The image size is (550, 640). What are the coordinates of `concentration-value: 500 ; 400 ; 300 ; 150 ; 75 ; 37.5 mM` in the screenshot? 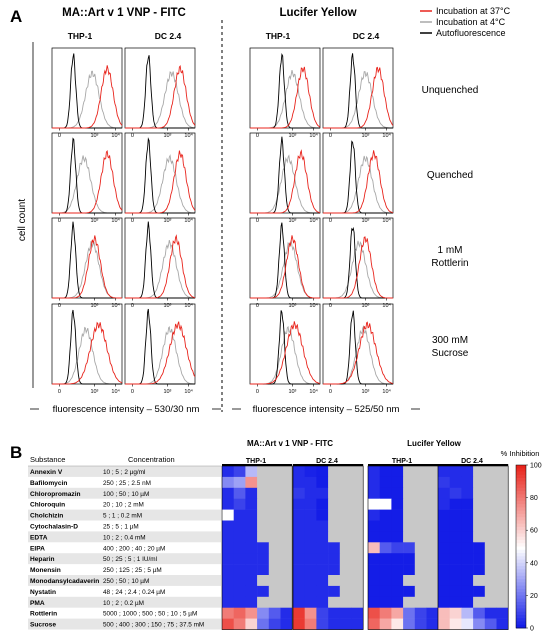 It's located at (153, 625).